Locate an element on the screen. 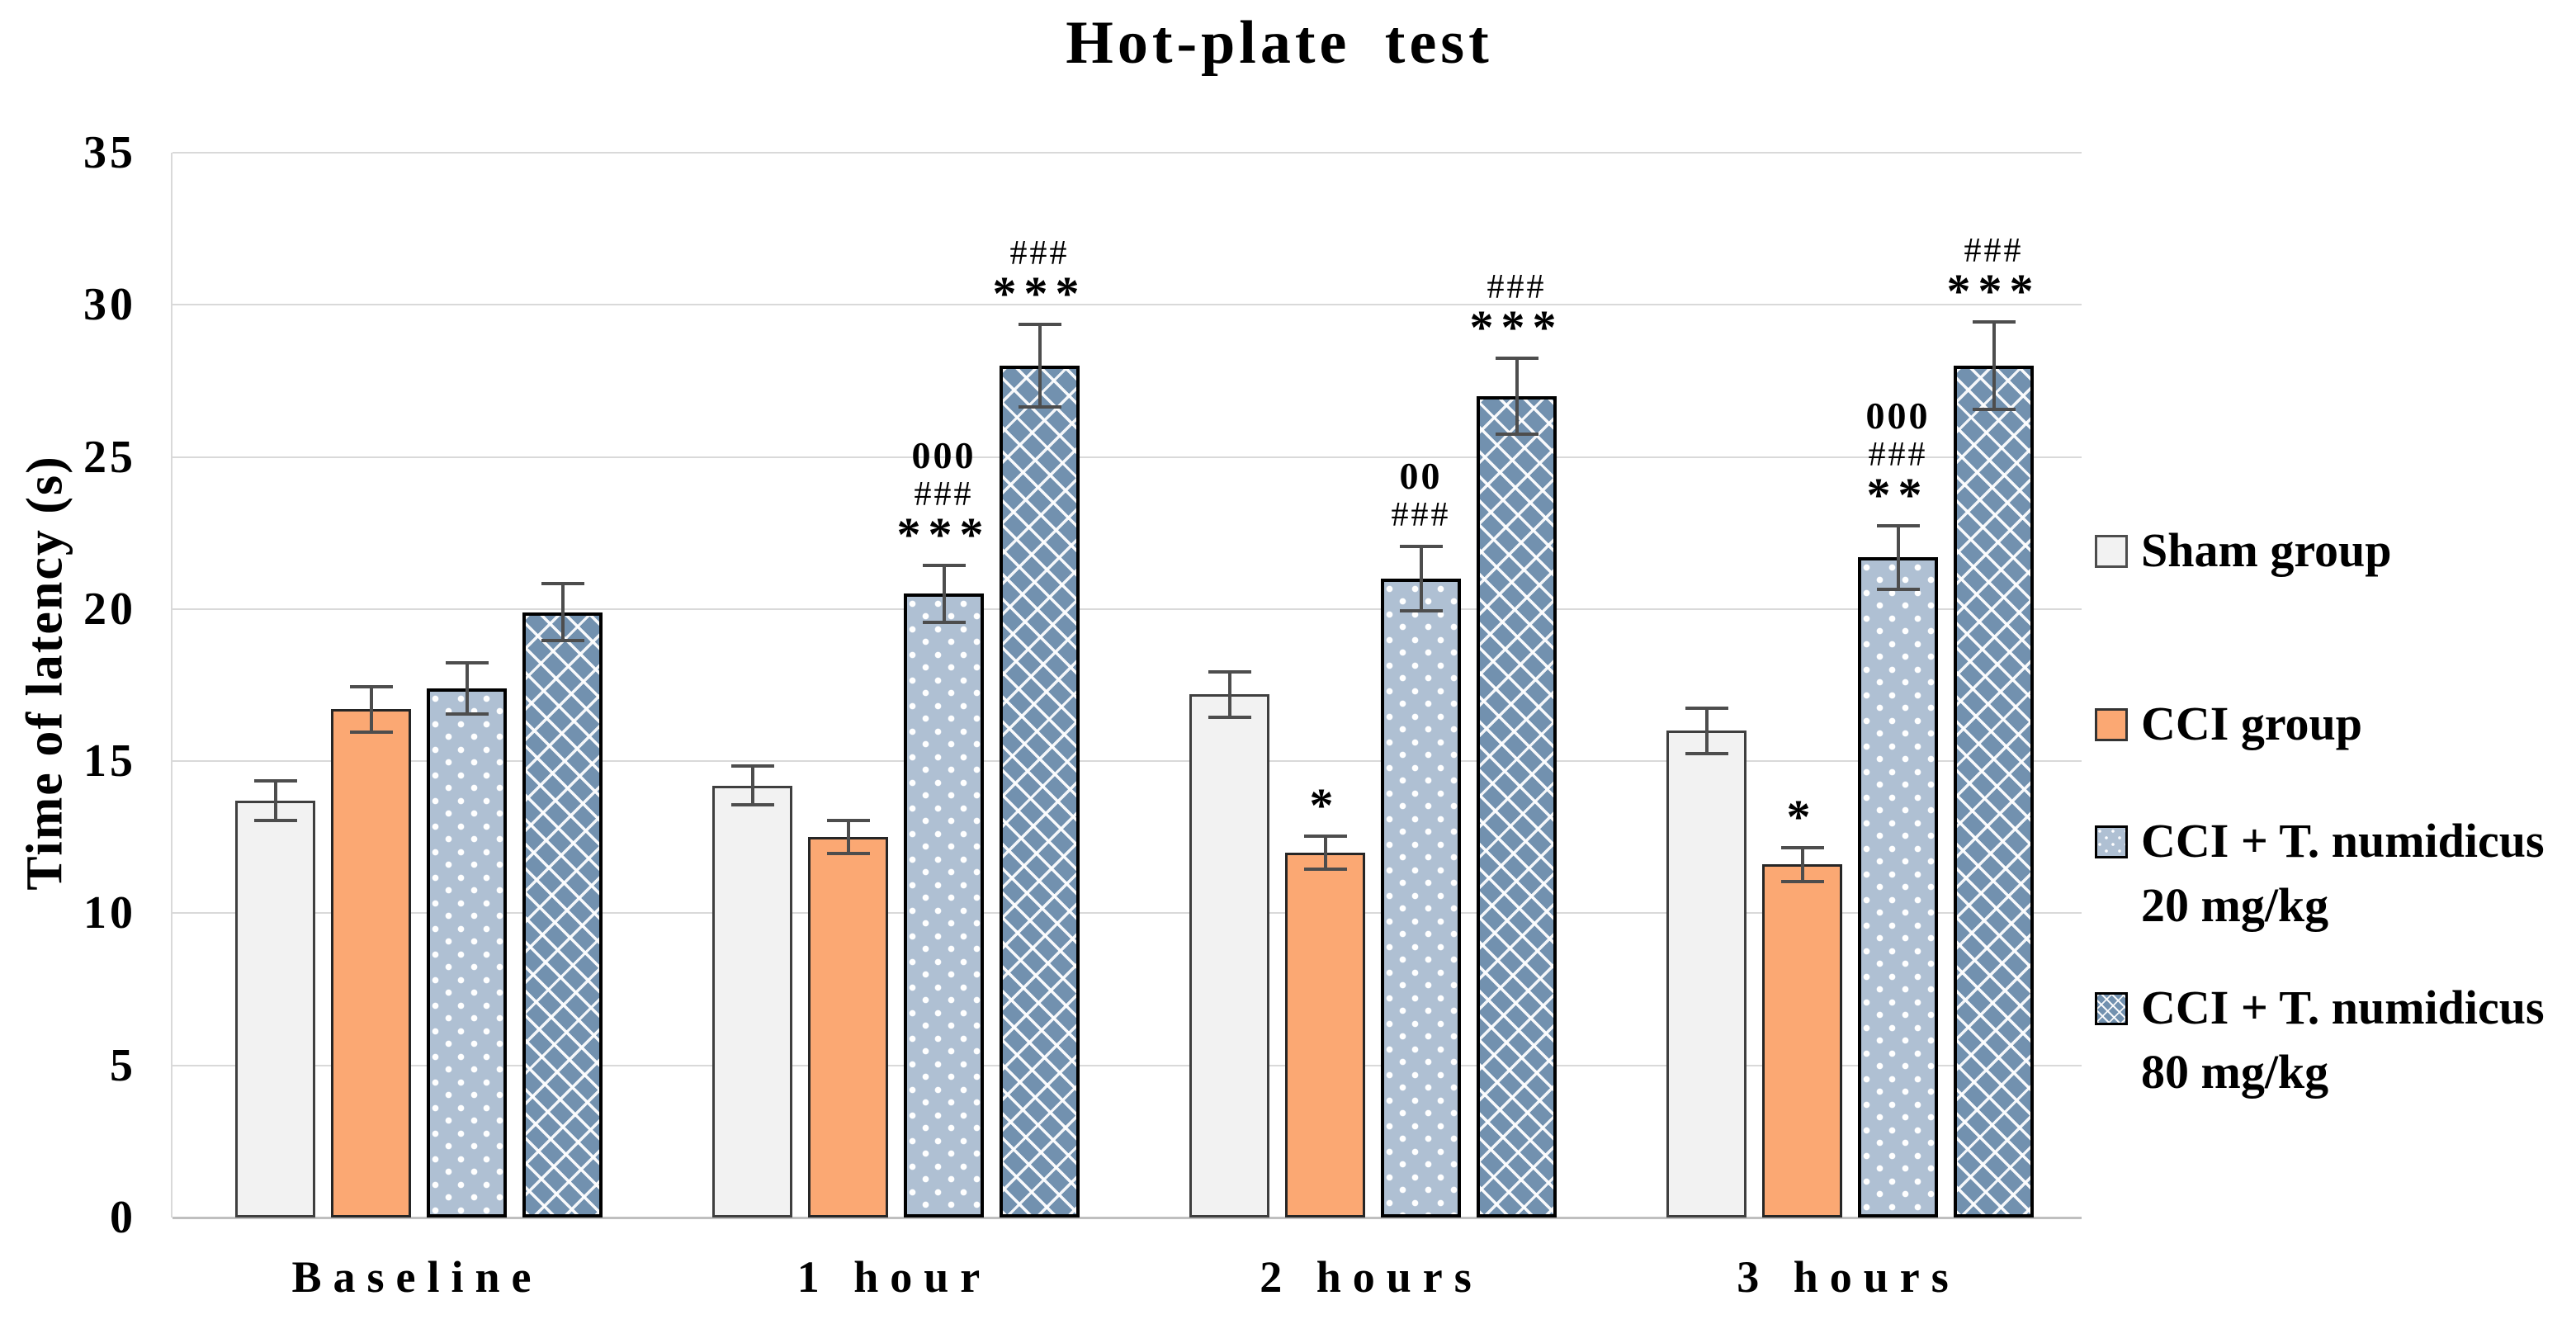 Image resolution: width=2576 pixels, height=1324 pixels. y-tick-label: 30 is located at coordinates (109, 305).